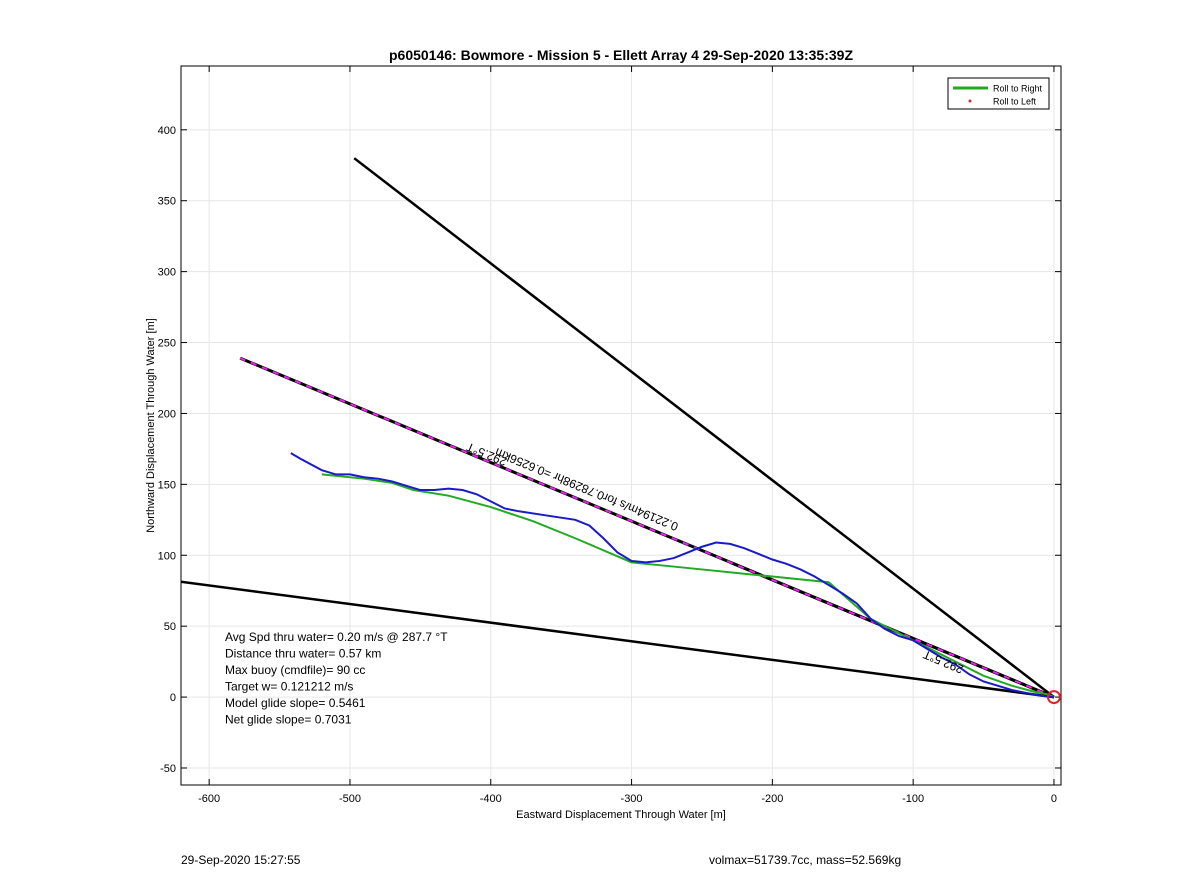 The width and height of the screenshot is (1200, 885). Describe the element at coordinates (805, 860) in the screenshot. I see `footer-mass-info: volmax=51739.7cc, mass=52.569kg` at that location.